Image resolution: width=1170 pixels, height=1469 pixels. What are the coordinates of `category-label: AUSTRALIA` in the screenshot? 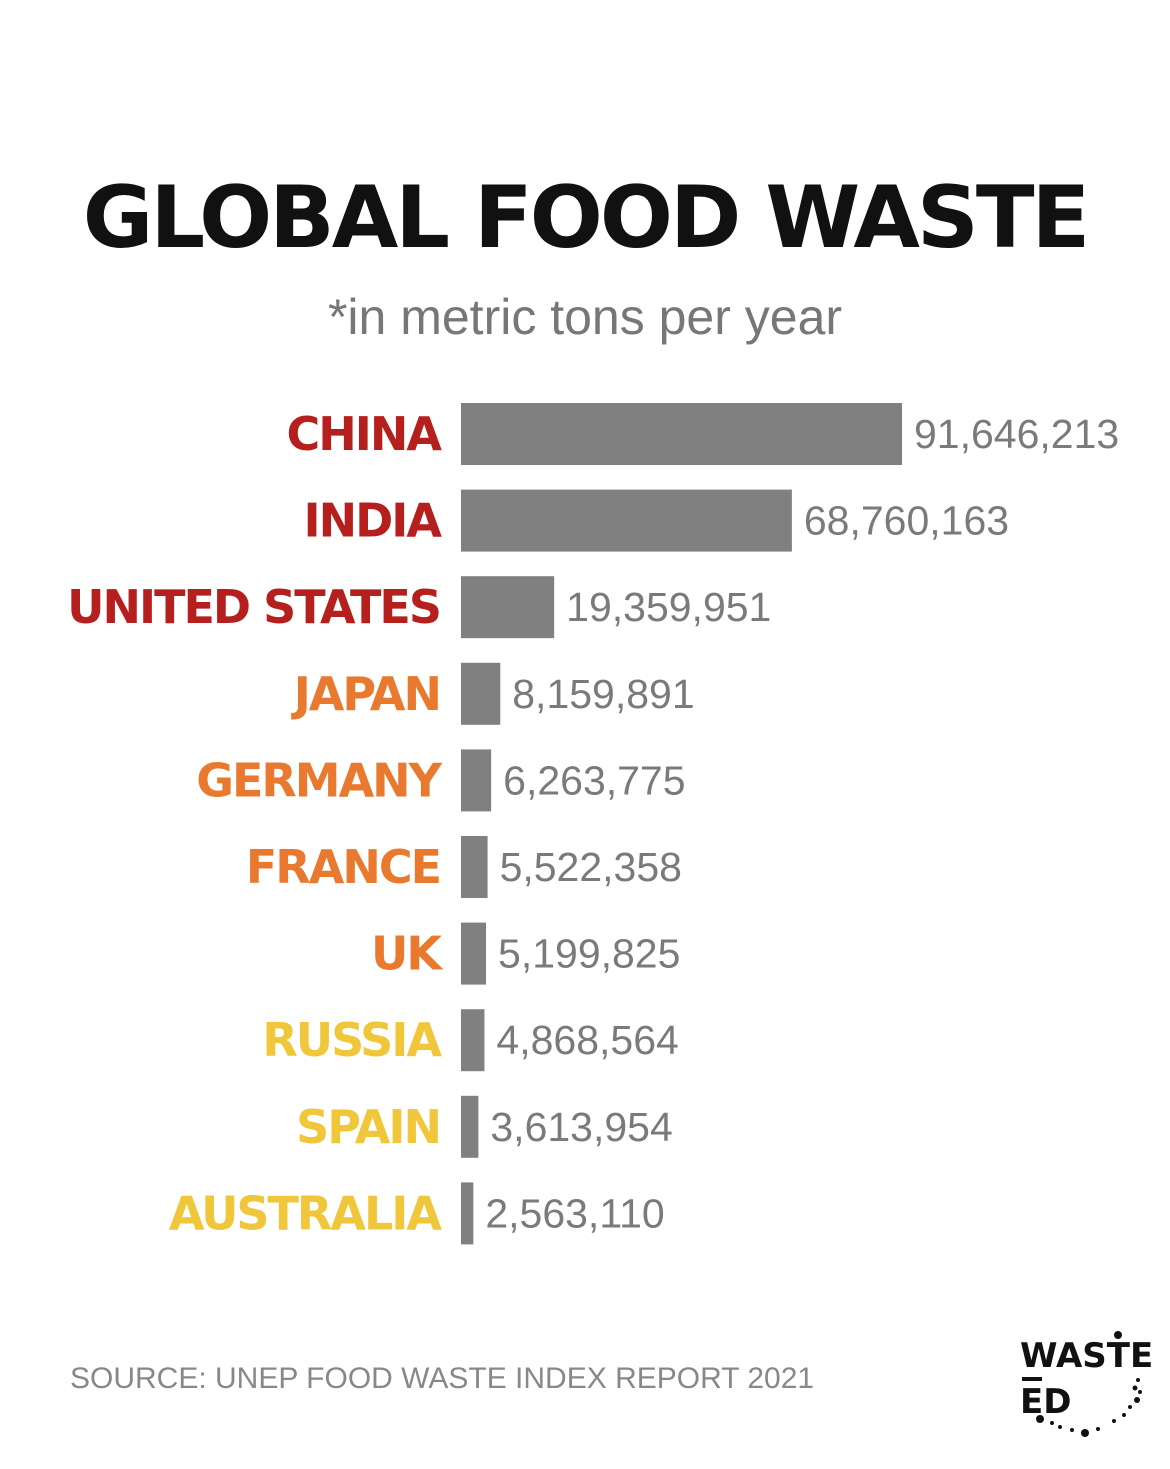 It's located at (305, 1213).